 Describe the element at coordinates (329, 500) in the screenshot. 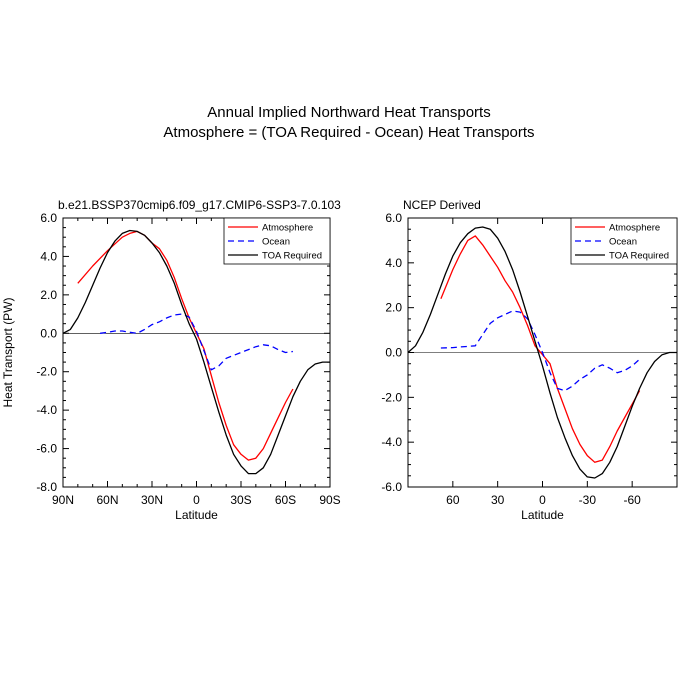

I see `x-tick-label: 90S` at that location.